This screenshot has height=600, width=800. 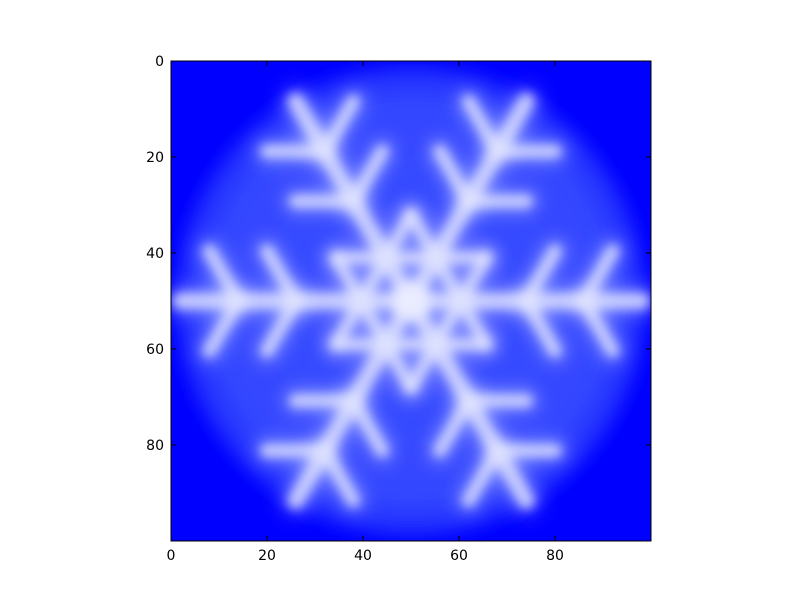 What do you see at coordinates (555, 556) in the screenshot?
I see `x-tick-label: 80` at bounding box center [555, 556].